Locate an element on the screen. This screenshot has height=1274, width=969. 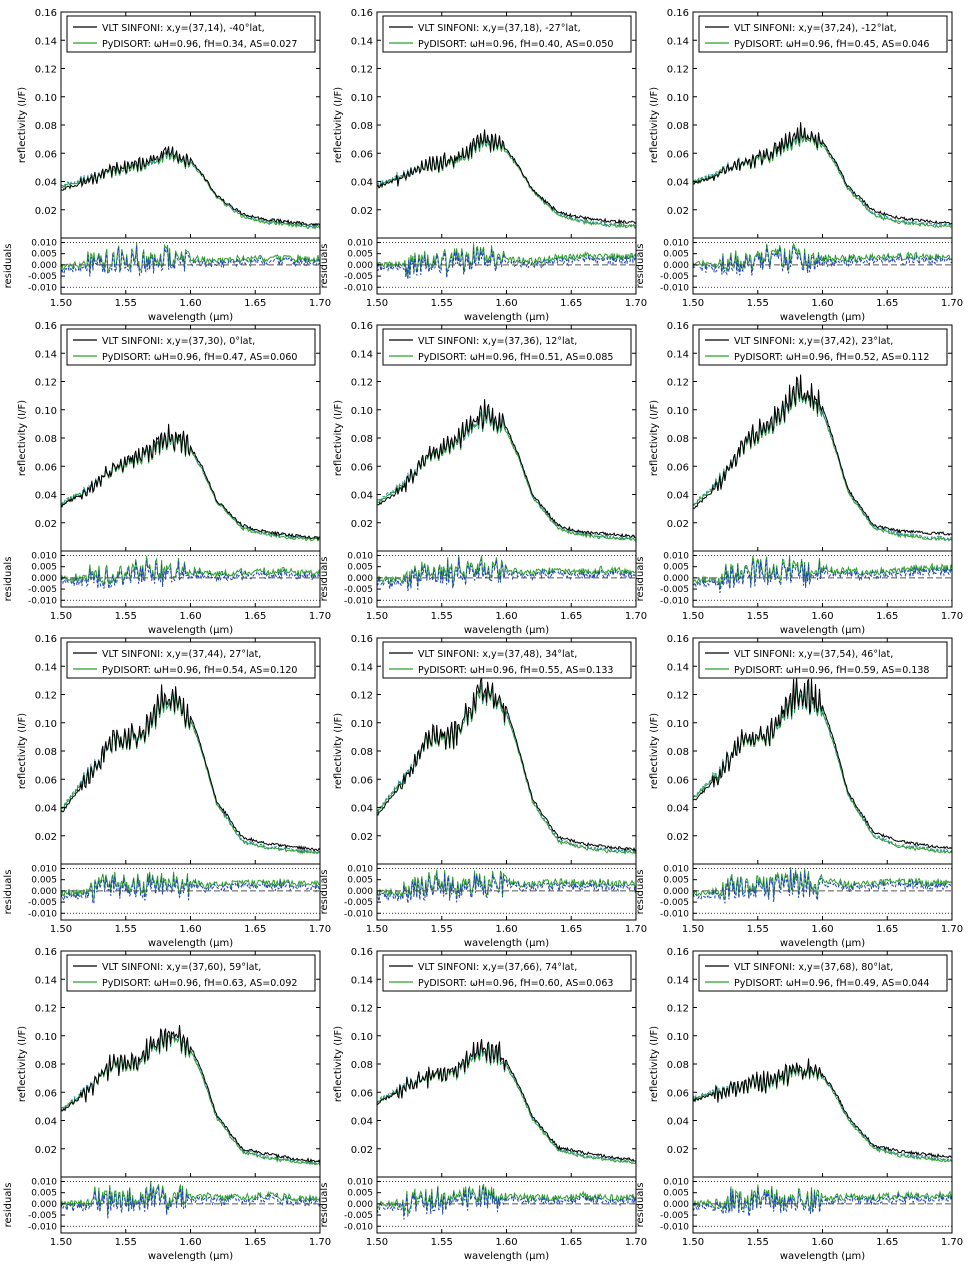
legend-label-observed: VLT SINFONI: x,y=(37,42), 23°lat, is located at coordinates (813, 341).